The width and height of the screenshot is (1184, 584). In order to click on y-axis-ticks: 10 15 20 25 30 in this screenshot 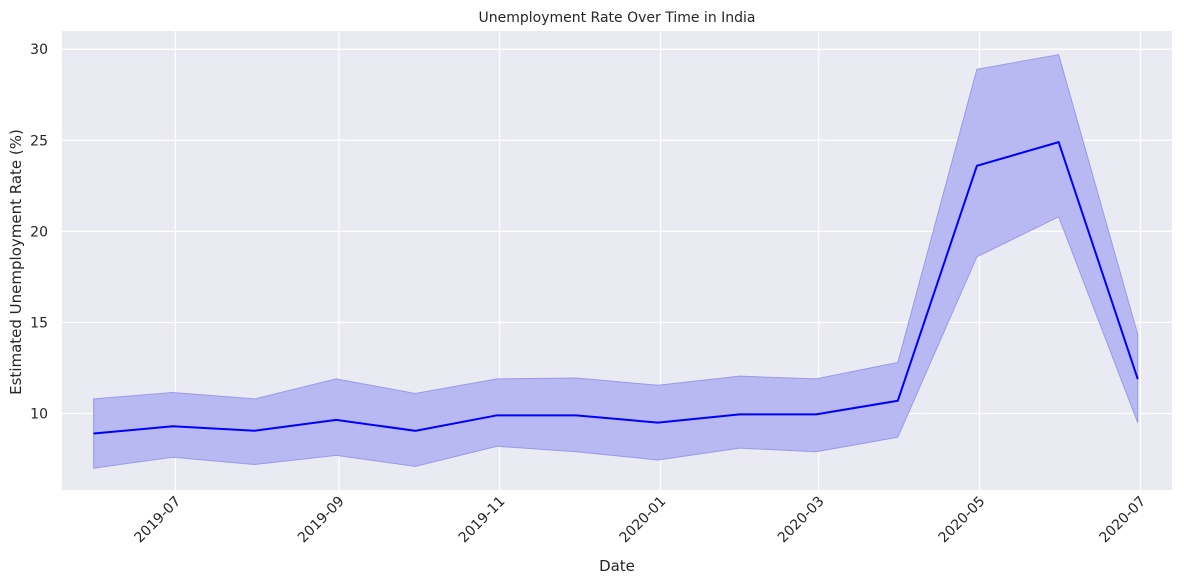, I will do `click(39, 232)`.